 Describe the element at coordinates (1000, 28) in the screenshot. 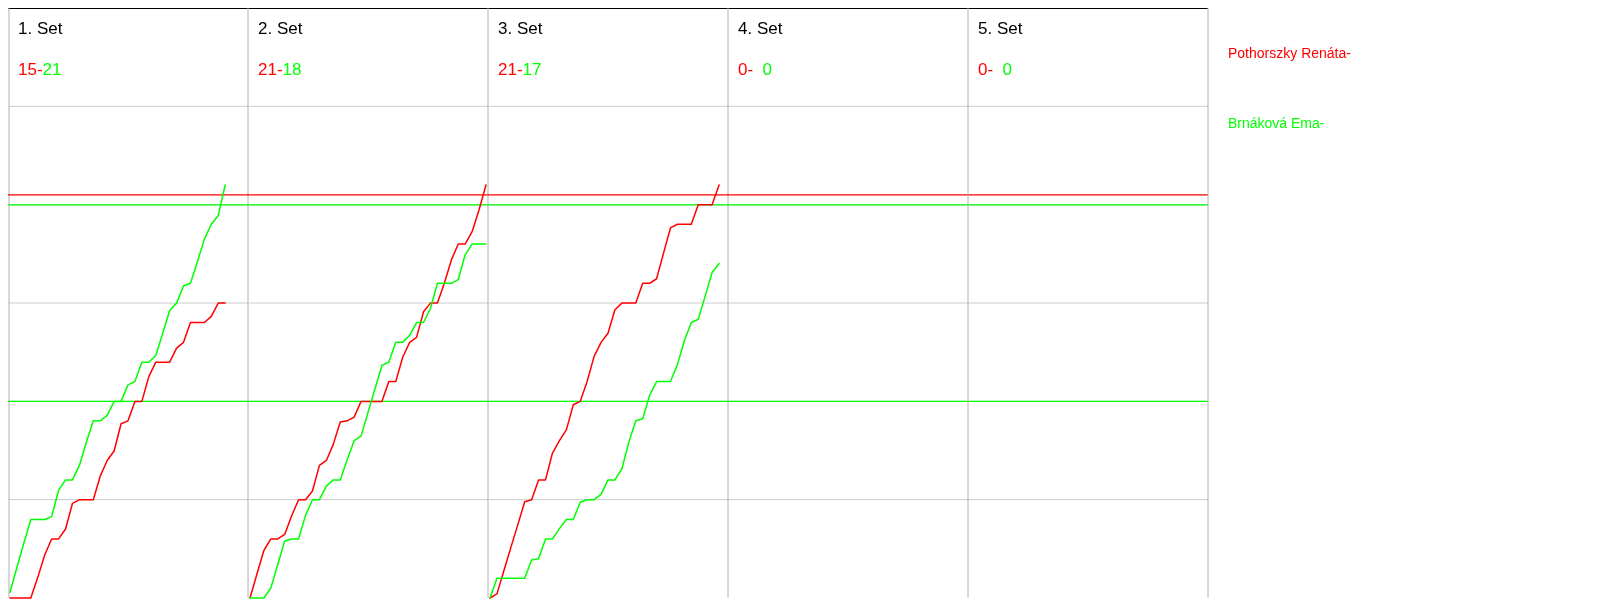

I see `text: 5. Set` at that location.